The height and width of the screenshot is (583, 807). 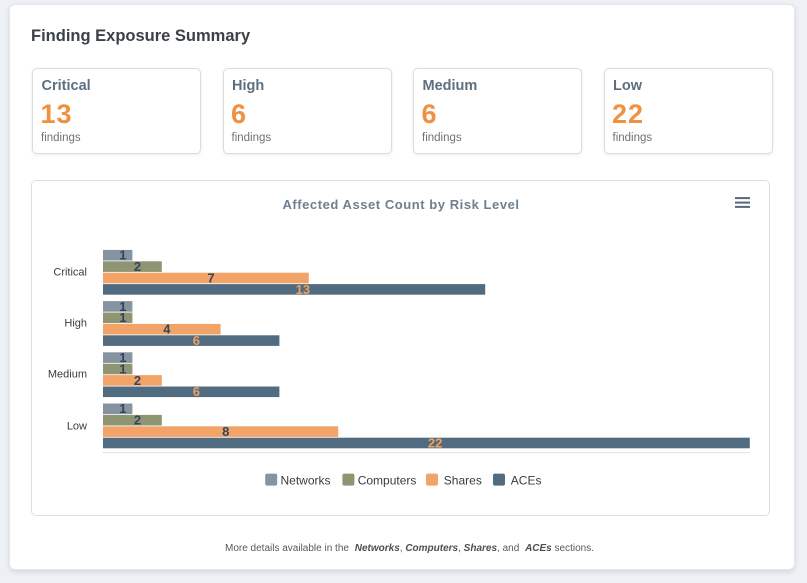 What do you see at coordinates (435, 442) in the screenshot?
I see `svg-text: 22` at bounding box center [435, 442].